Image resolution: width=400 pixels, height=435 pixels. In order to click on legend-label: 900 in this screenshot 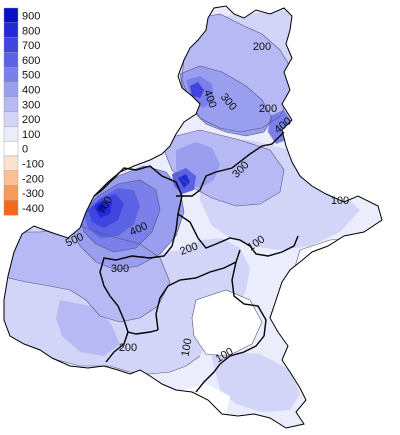, I will do `click(31, 17)`.